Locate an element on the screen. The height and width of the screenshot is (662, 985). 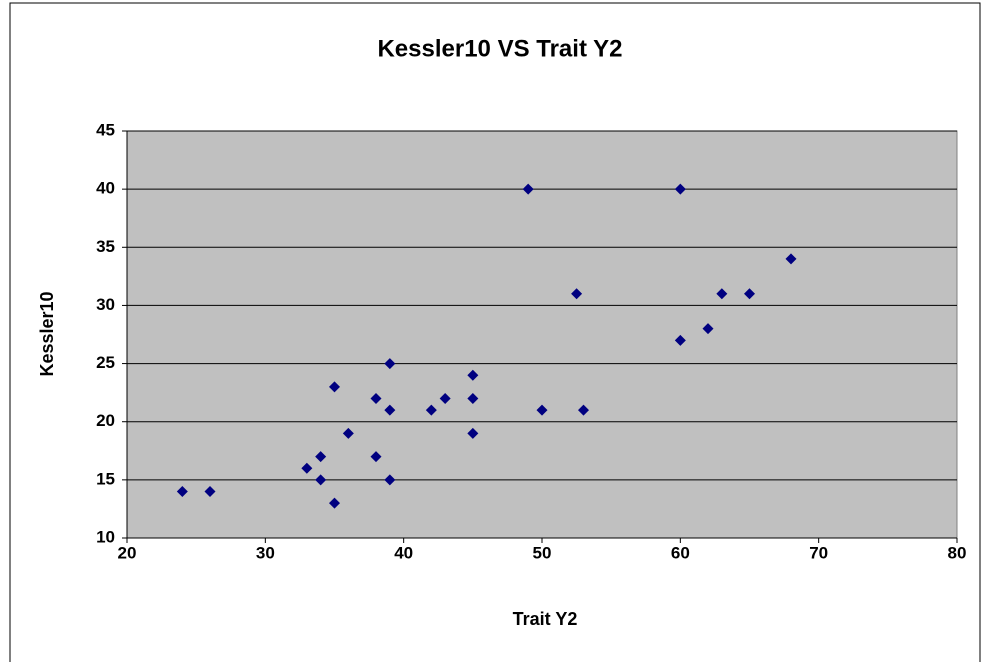
x-tick-label: 60 is located at coordinates (680, 552).